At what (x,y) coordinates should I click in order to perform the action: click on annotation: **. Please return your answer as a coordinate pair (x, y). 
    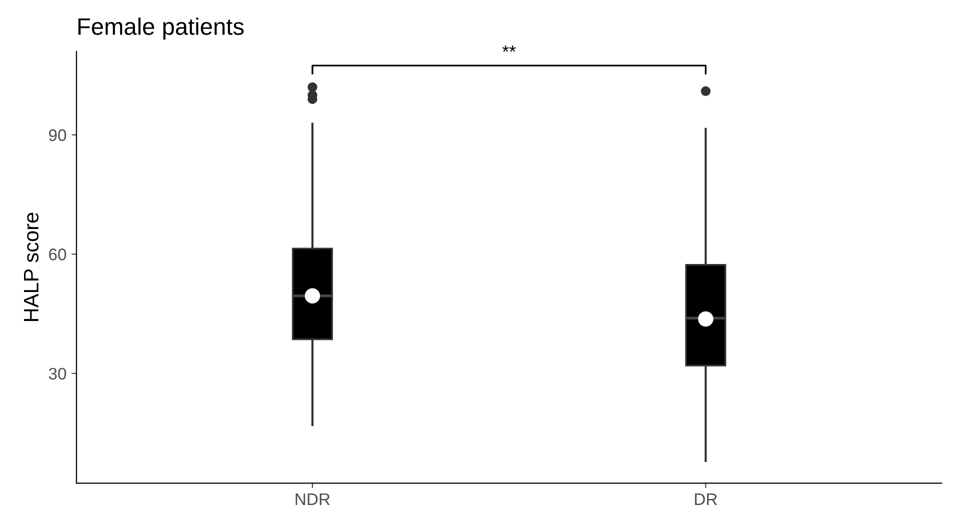
    Looking at the image, I should click on (509, 48).